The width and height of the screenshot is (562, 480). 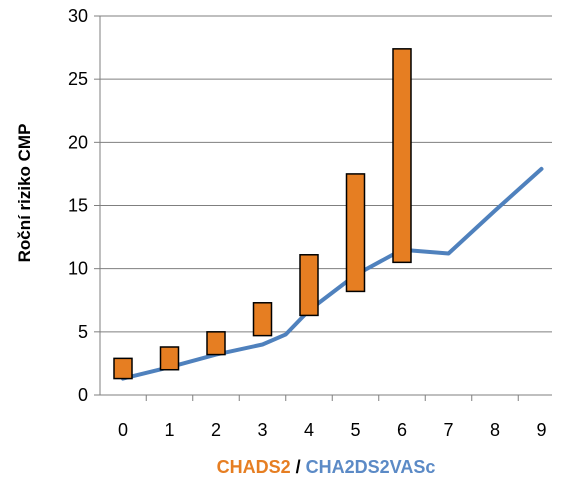 I want to click on x-axis-title: CHADS2 / CHA2DS2VASc, so click(x=326, y=467).